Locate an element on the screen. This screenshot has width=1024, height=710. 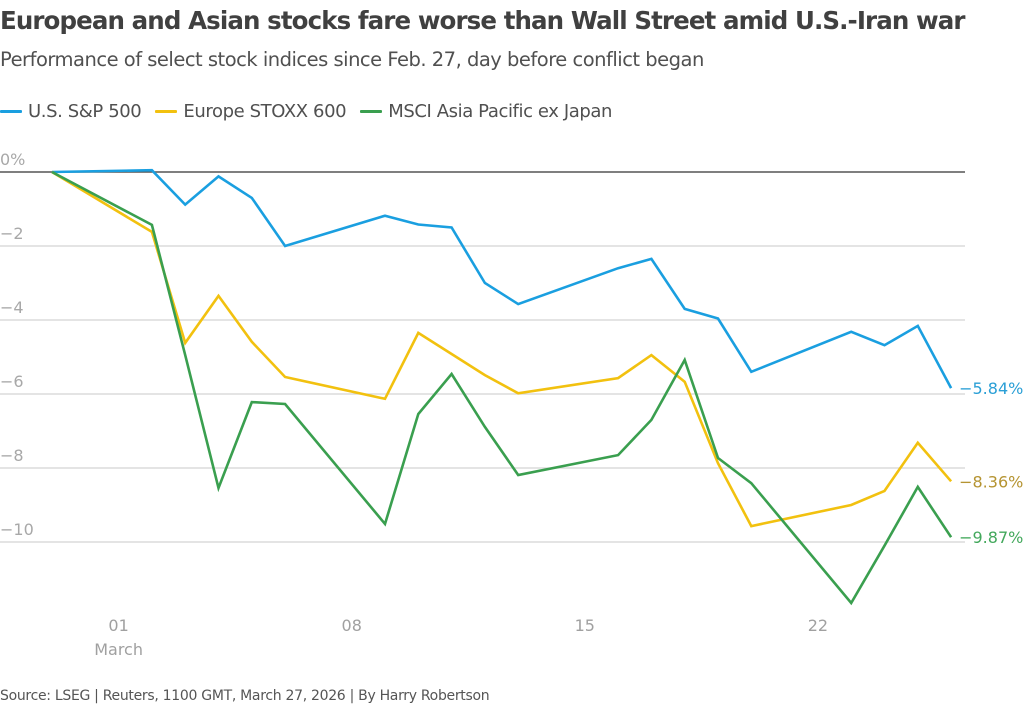
y-tick-label: −10 is located at coordinates (17, 529).